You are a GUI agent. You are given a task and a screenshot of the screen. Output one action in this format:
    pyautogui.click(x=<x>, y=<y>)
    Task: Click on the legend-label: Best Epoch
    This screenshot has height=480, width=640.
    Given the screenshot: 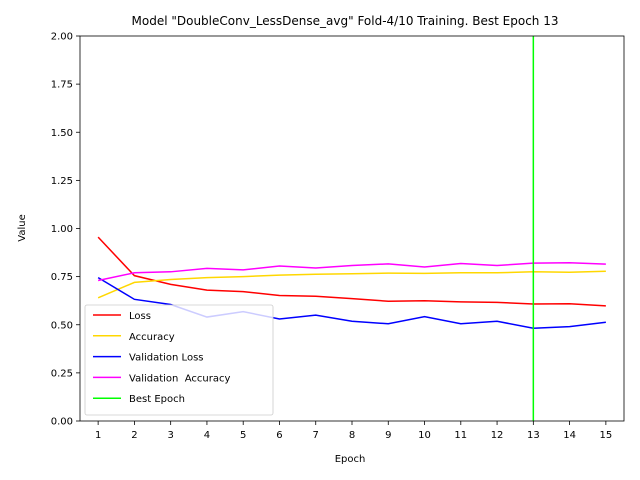 What is the action you would take?
    pyautogui.click(x=157, y=399)
    